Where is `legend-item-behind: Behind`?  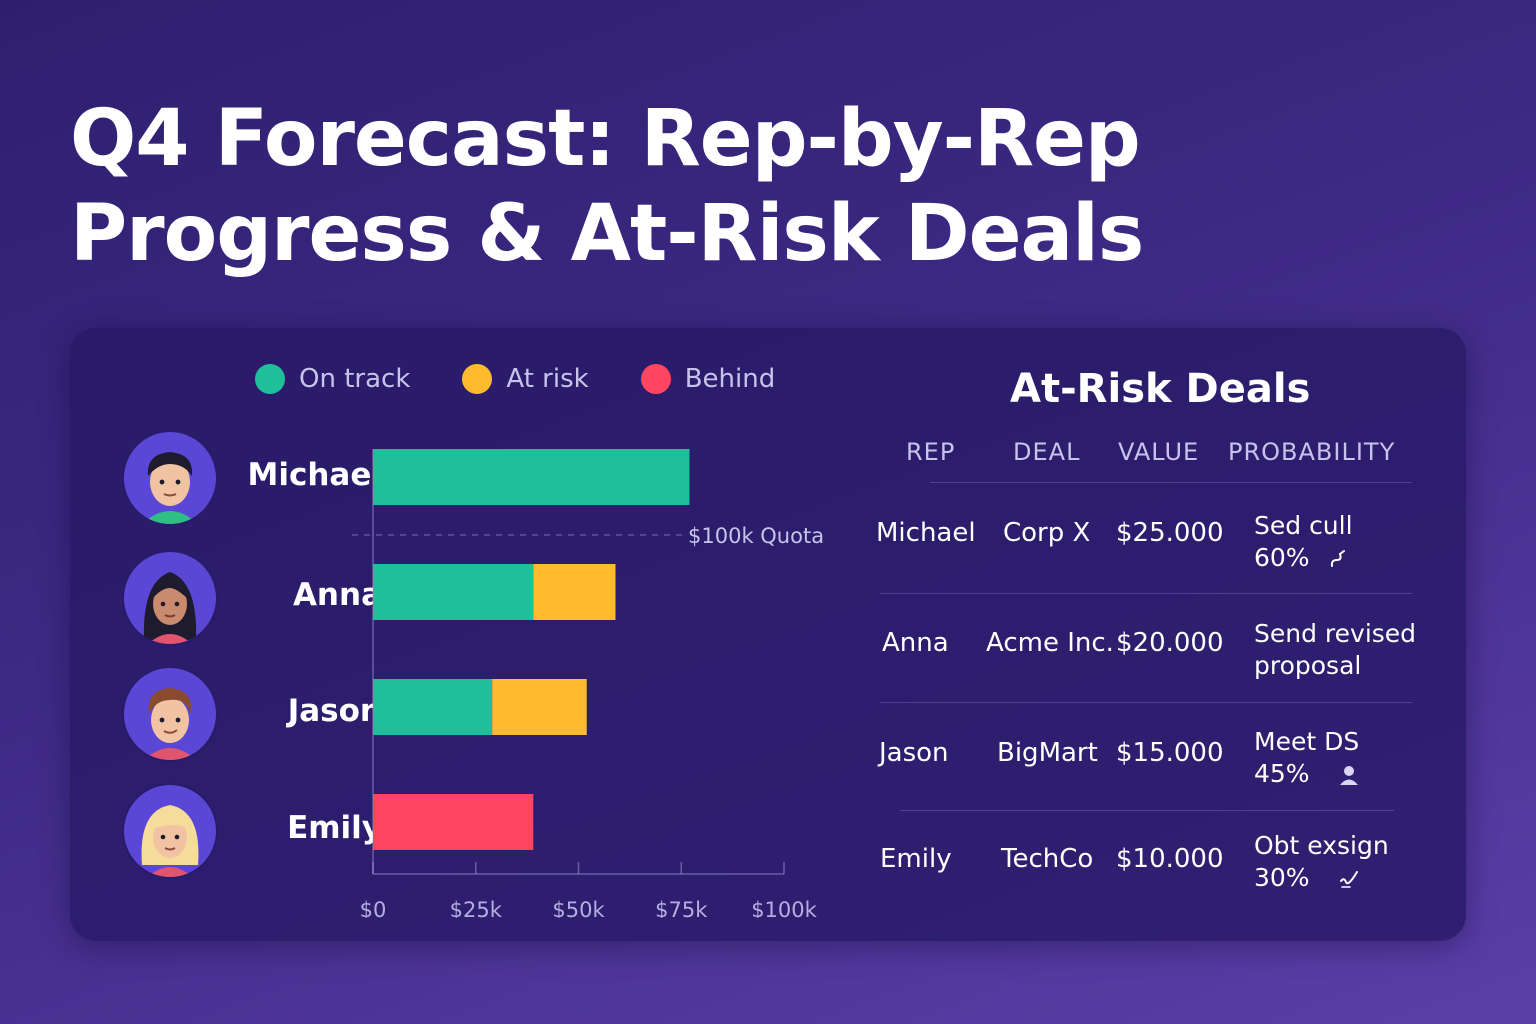 legend-item-behind: Behind is located at coordinates (708, 379).